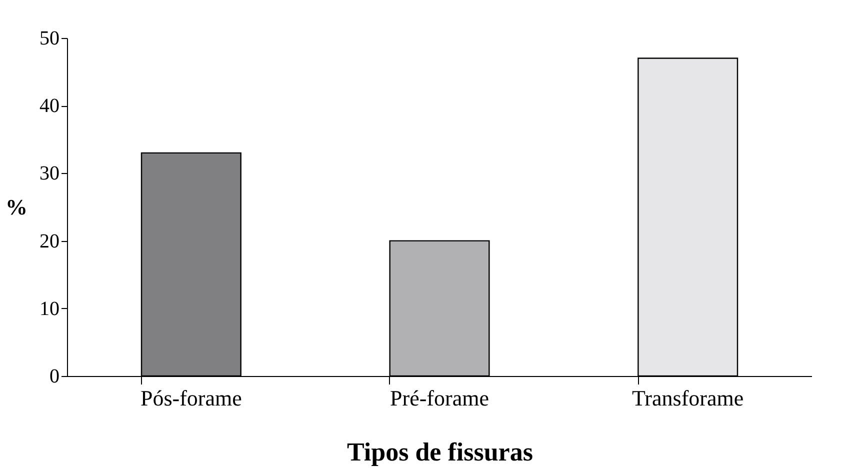  Describe the element at coordinates (50, 173) in the screenshot. I see `y-tick-label: 30` at that location.